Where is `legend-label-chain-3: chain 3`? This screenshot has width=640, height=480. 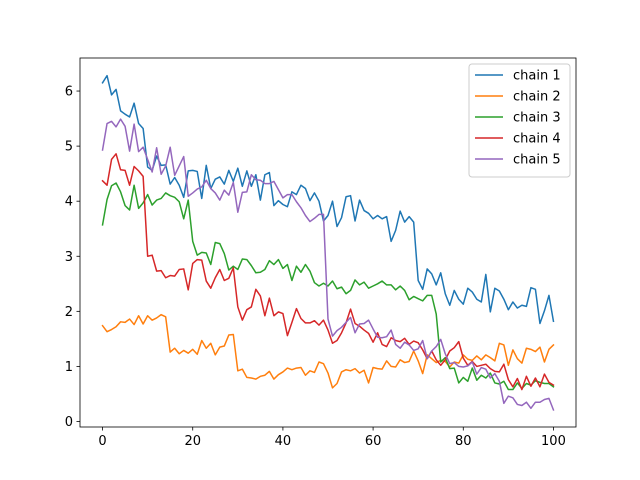
legend-label-chain-3: chain 3 is located at coordinates (537, 118).